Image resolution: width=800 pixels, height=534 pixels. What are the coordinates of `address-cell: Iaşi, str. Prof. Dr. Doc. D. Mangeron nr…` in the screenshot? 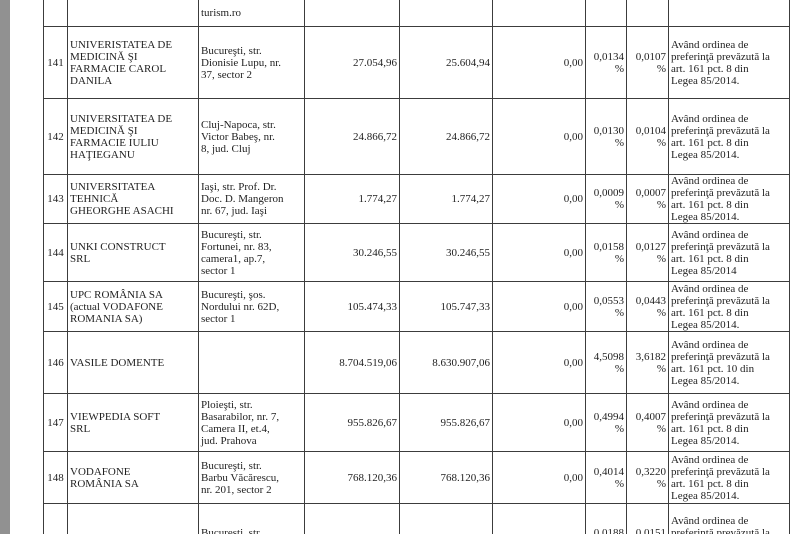 It's located at (251, 199).